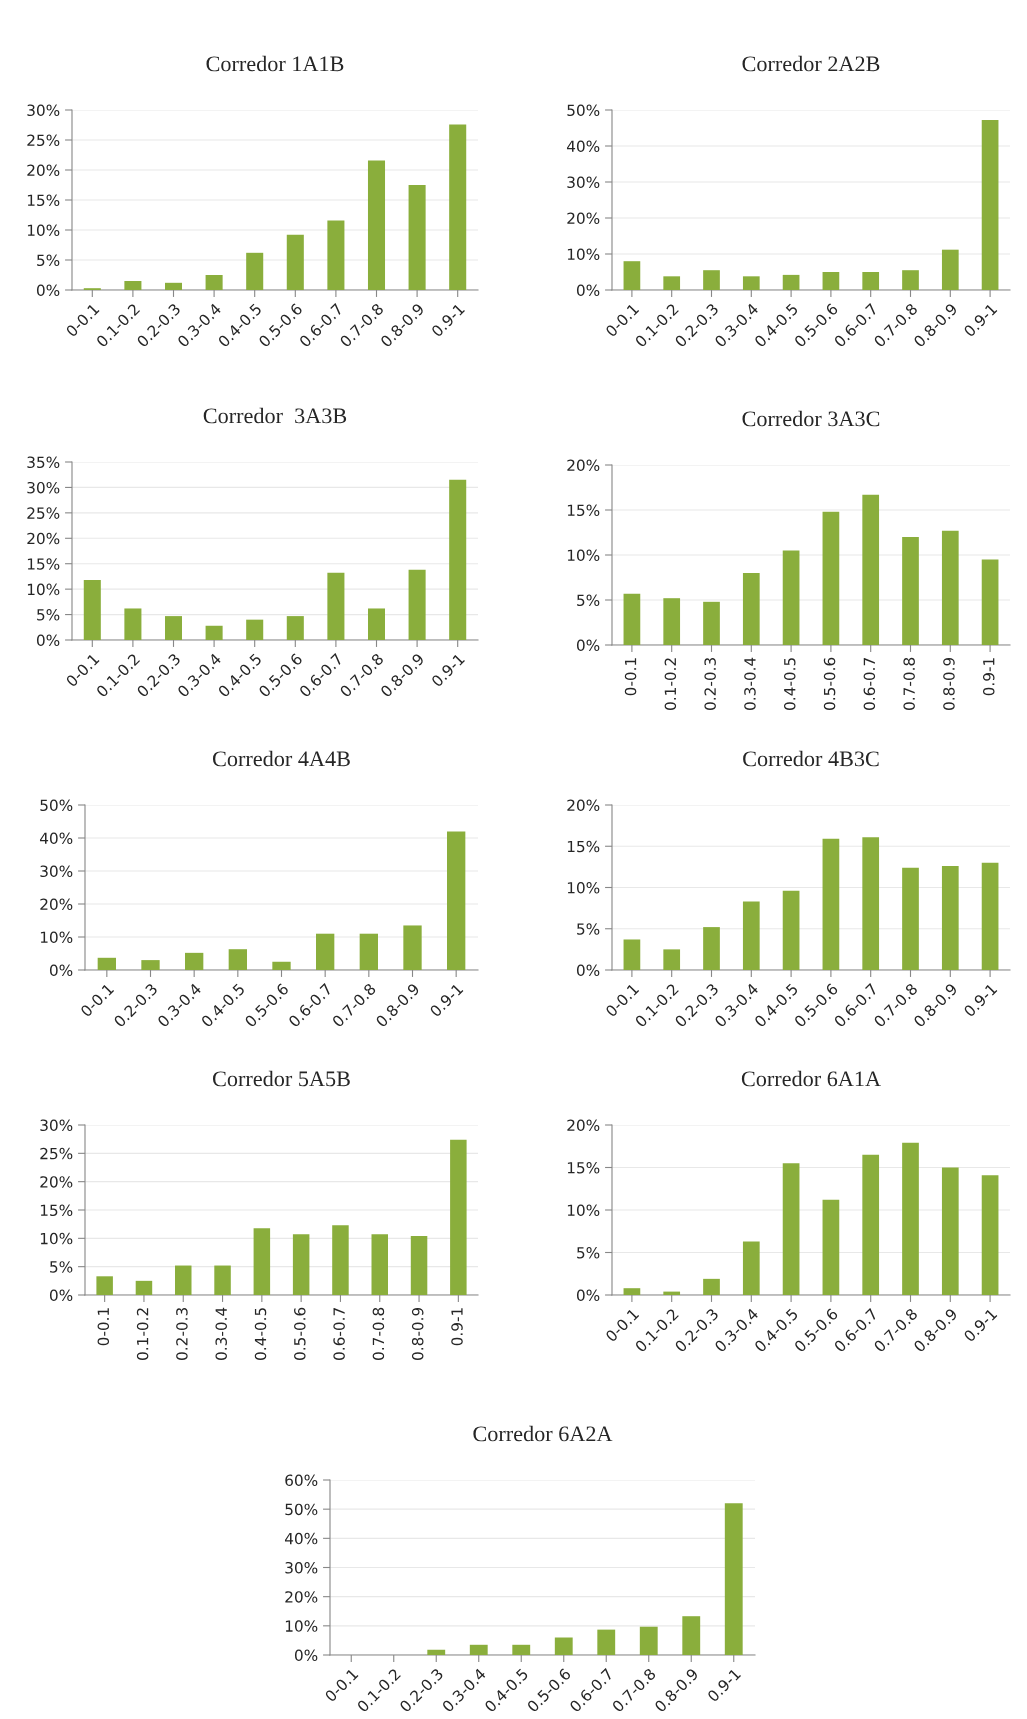  I want to click on chart-title: Corredor 1A1B, so click(275, 63).